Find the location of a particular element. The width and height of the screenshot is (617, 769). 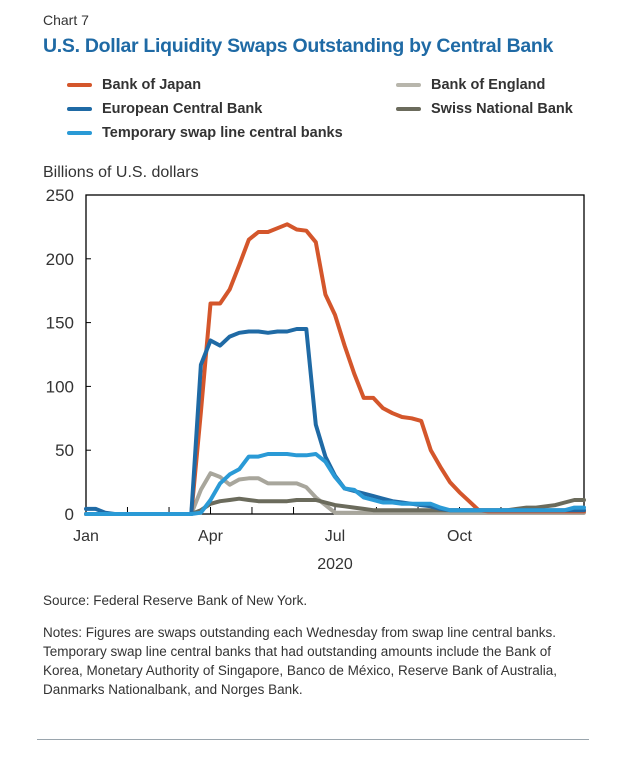

y-tick-label: 150 is located at coordinates (60, 323).